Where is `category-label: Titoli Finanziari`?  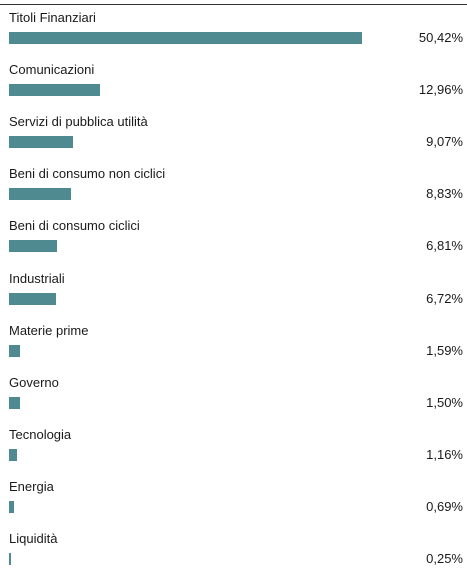
category-label: Titoli Finanziari is located at coordinates (52, 17).